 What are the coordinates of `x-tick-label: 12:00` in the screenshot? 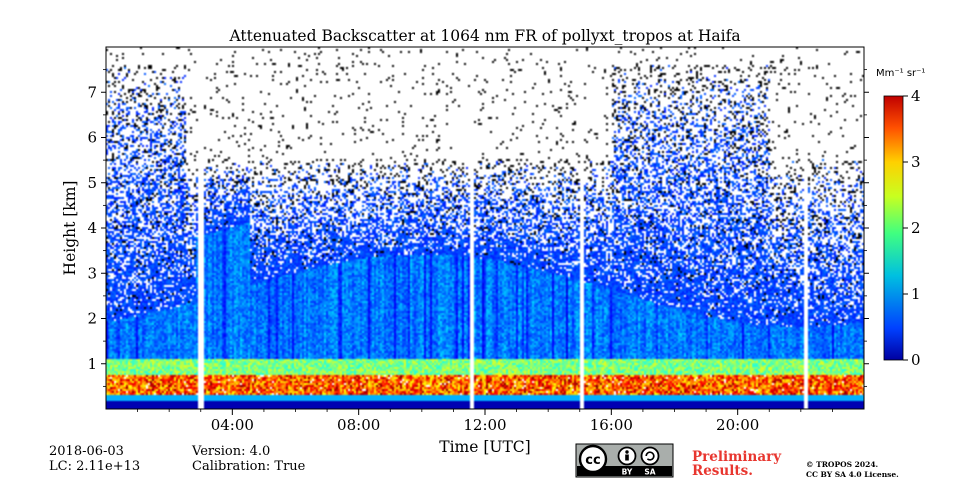 It's located at (484, 425).